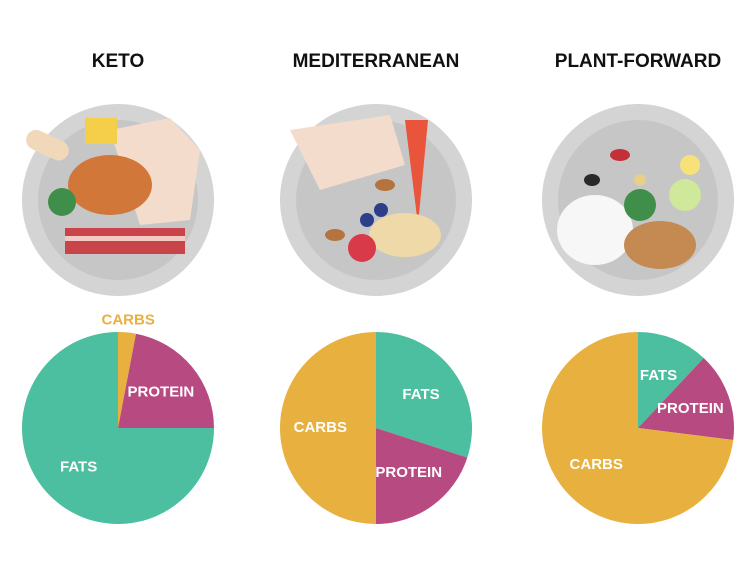 This screenshot has height=575, width=750. I want to click on chart-title: PLANT-FORWARD, so click(638, 61).